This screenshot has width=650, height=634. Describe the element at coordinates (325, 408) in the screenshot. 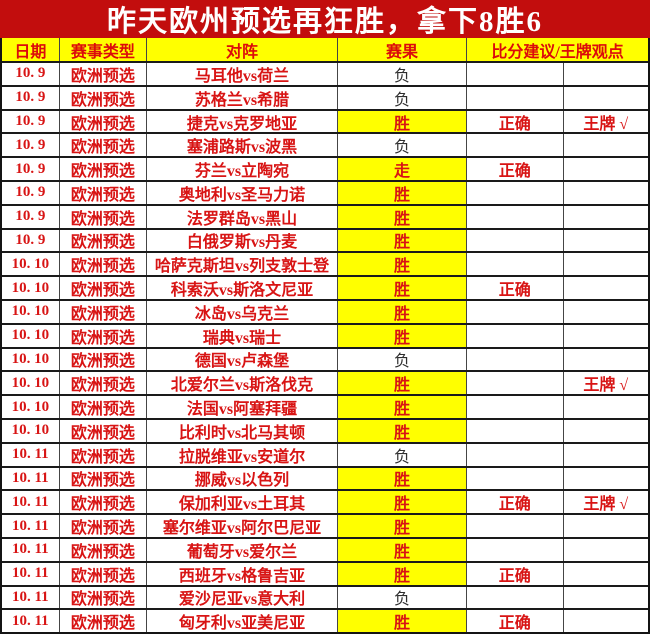

I see `table-row: 10. 10 欧洲预选 法国vs阿塞拜疆 胜` at that location.